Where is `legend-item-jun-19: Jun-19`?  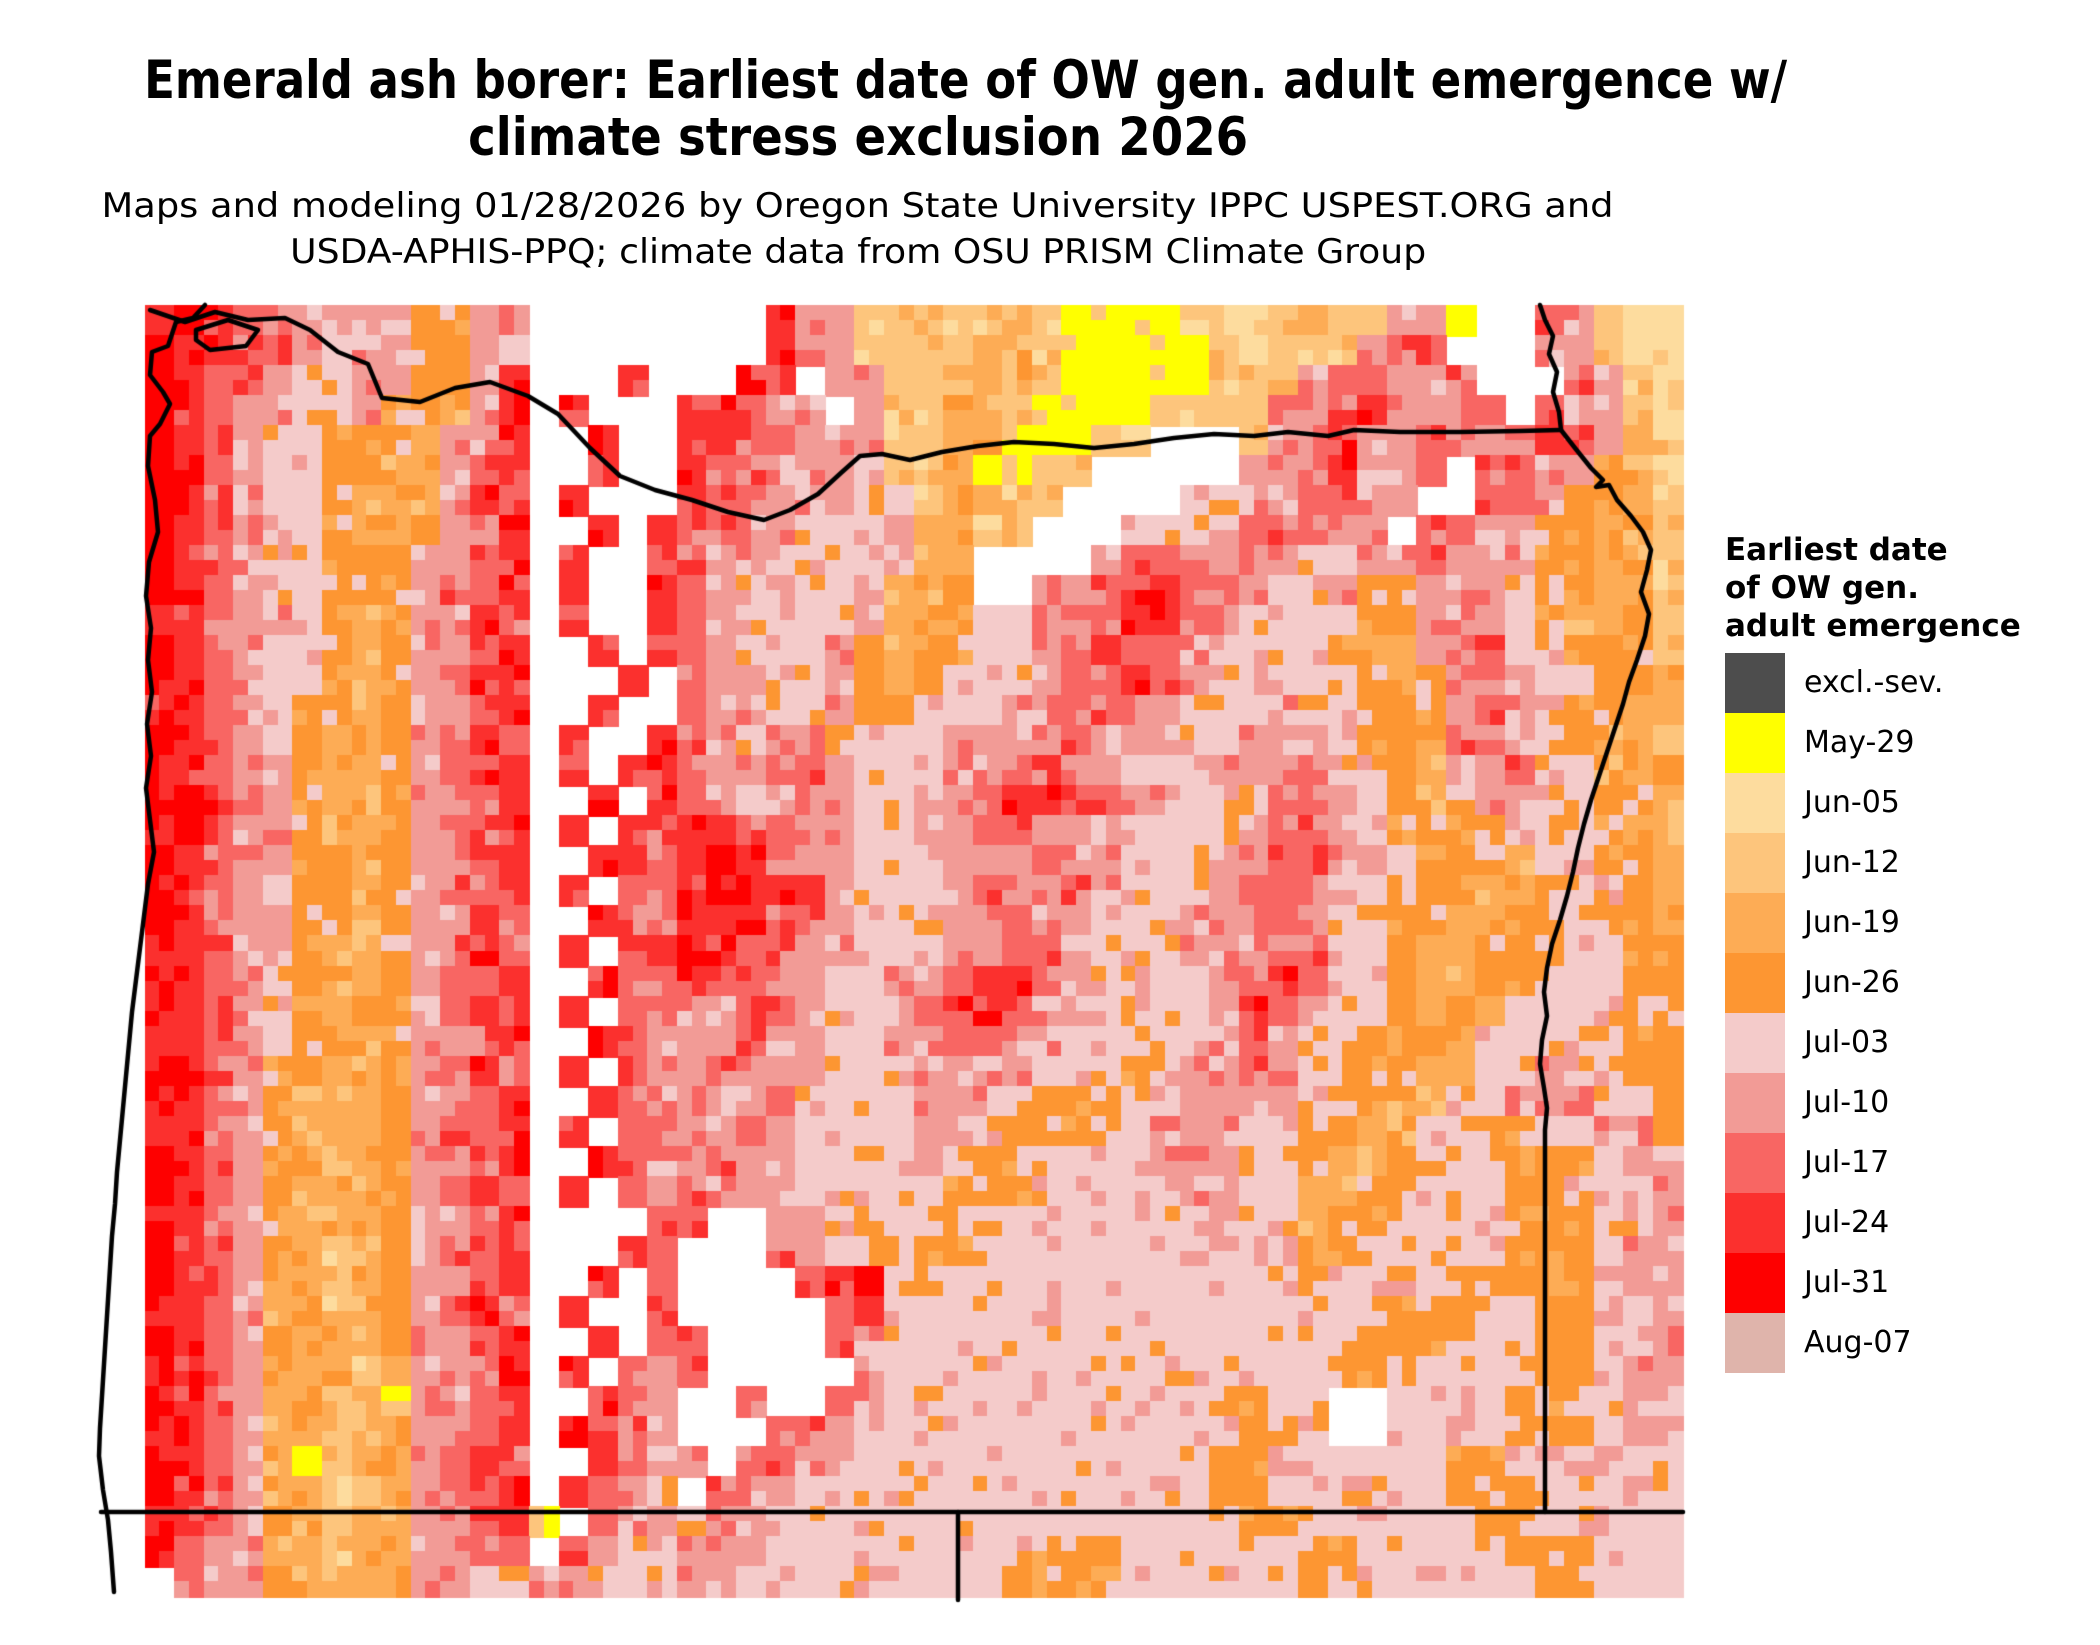
legend-item-jun-19: Jun-19 is located at coordinates (1910, 923).